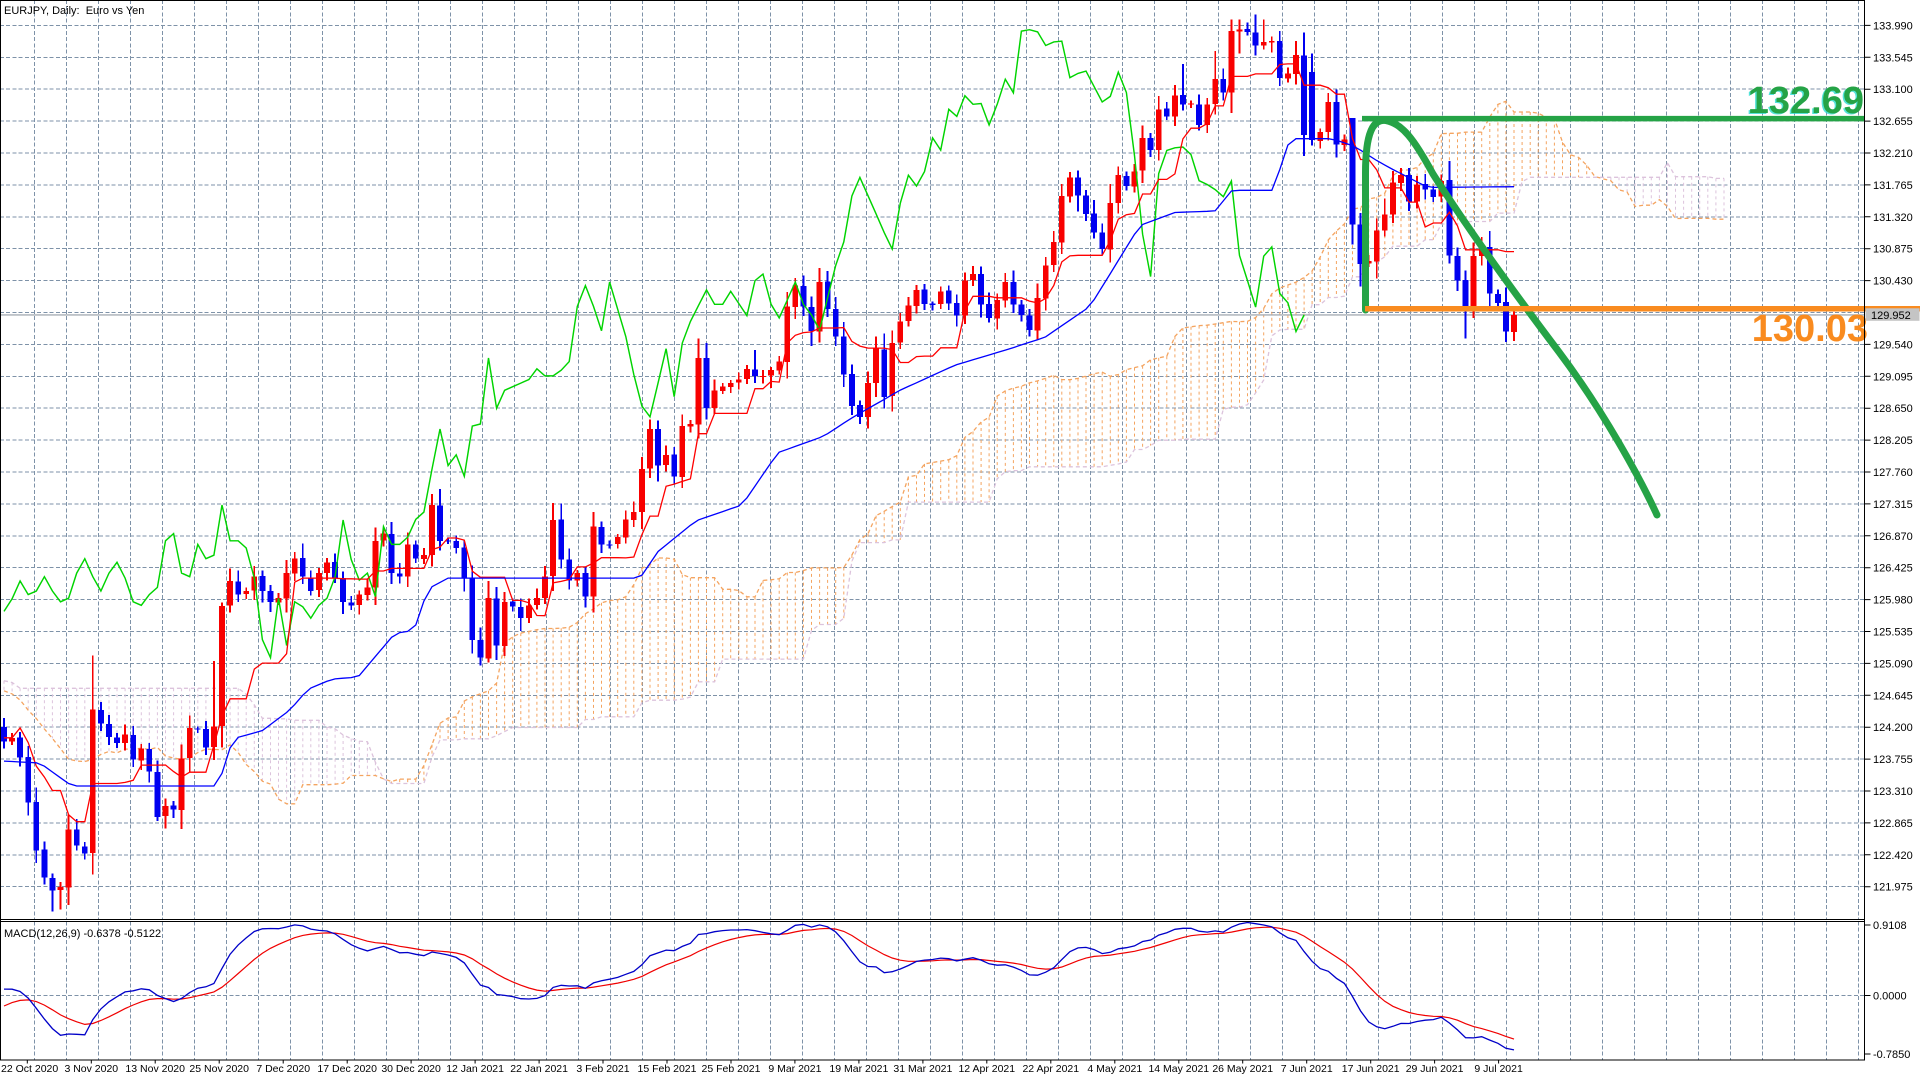 The width and height of the screenshot is (1920, 1080). Describe the element at coordinates (1893, 888) in the screenshot. I see `svg-text: 121.975` at that location.